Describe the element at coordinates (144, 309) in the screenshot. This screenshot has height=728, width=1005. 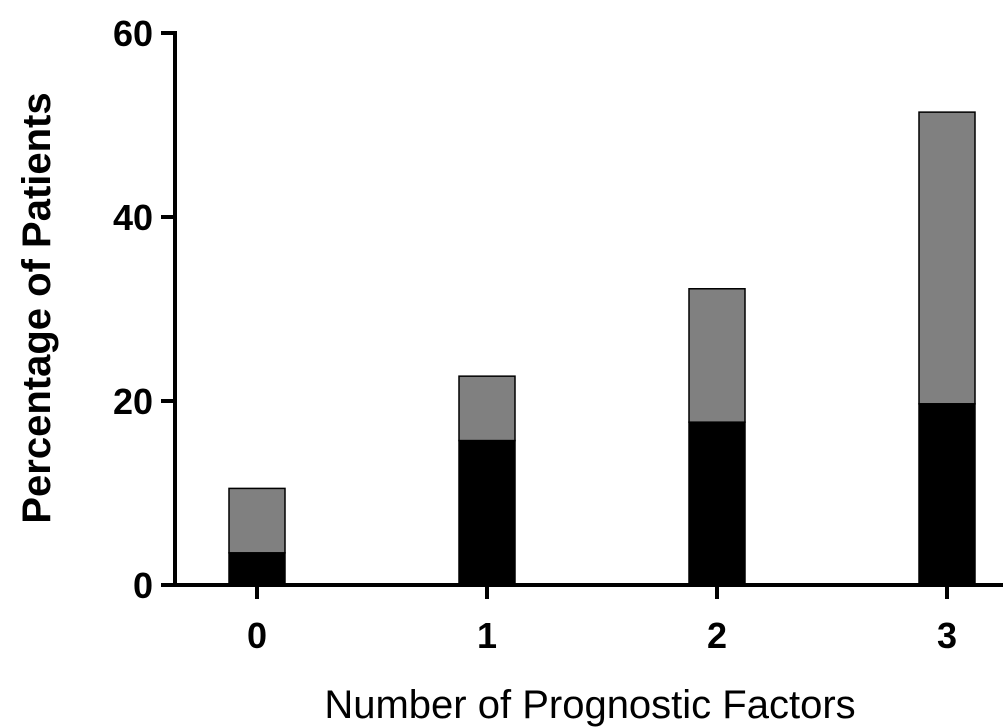
I see `y-ticks-group: 0 20 40 60` at that location.